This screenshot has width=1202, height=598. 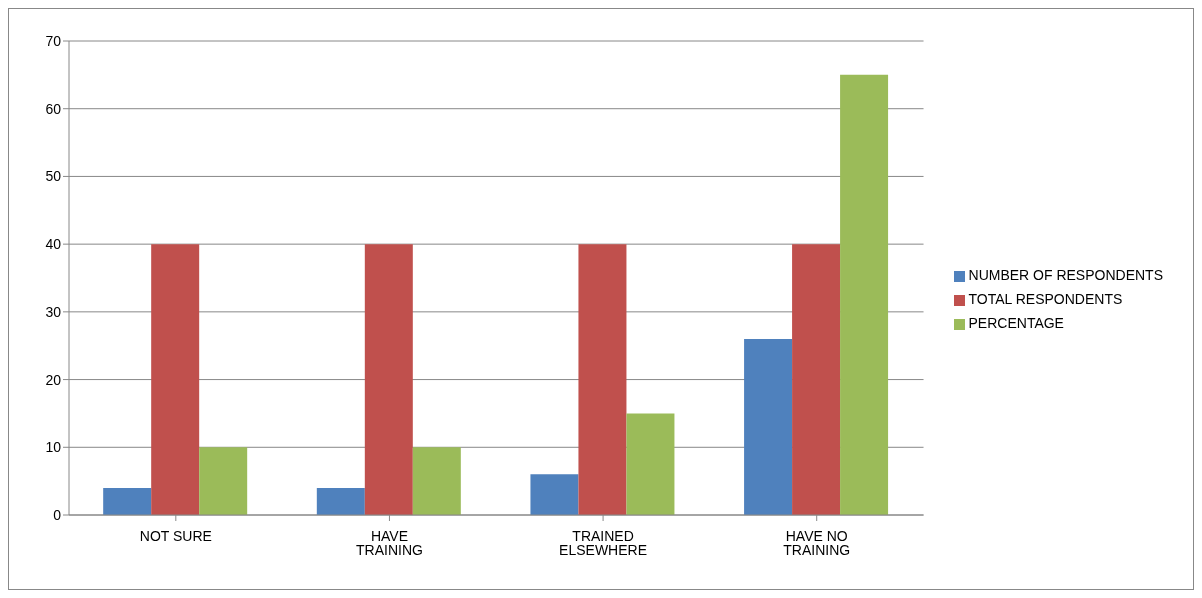 I want to click on y-tick-label: 60, so click(x=53, y=108).